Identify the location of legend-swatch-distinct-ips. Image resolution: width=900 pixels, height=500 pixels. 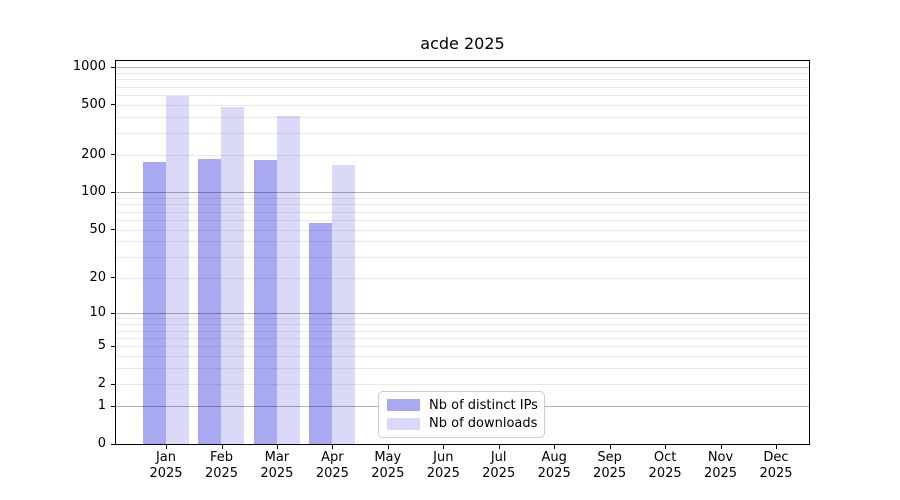
(403, 405).